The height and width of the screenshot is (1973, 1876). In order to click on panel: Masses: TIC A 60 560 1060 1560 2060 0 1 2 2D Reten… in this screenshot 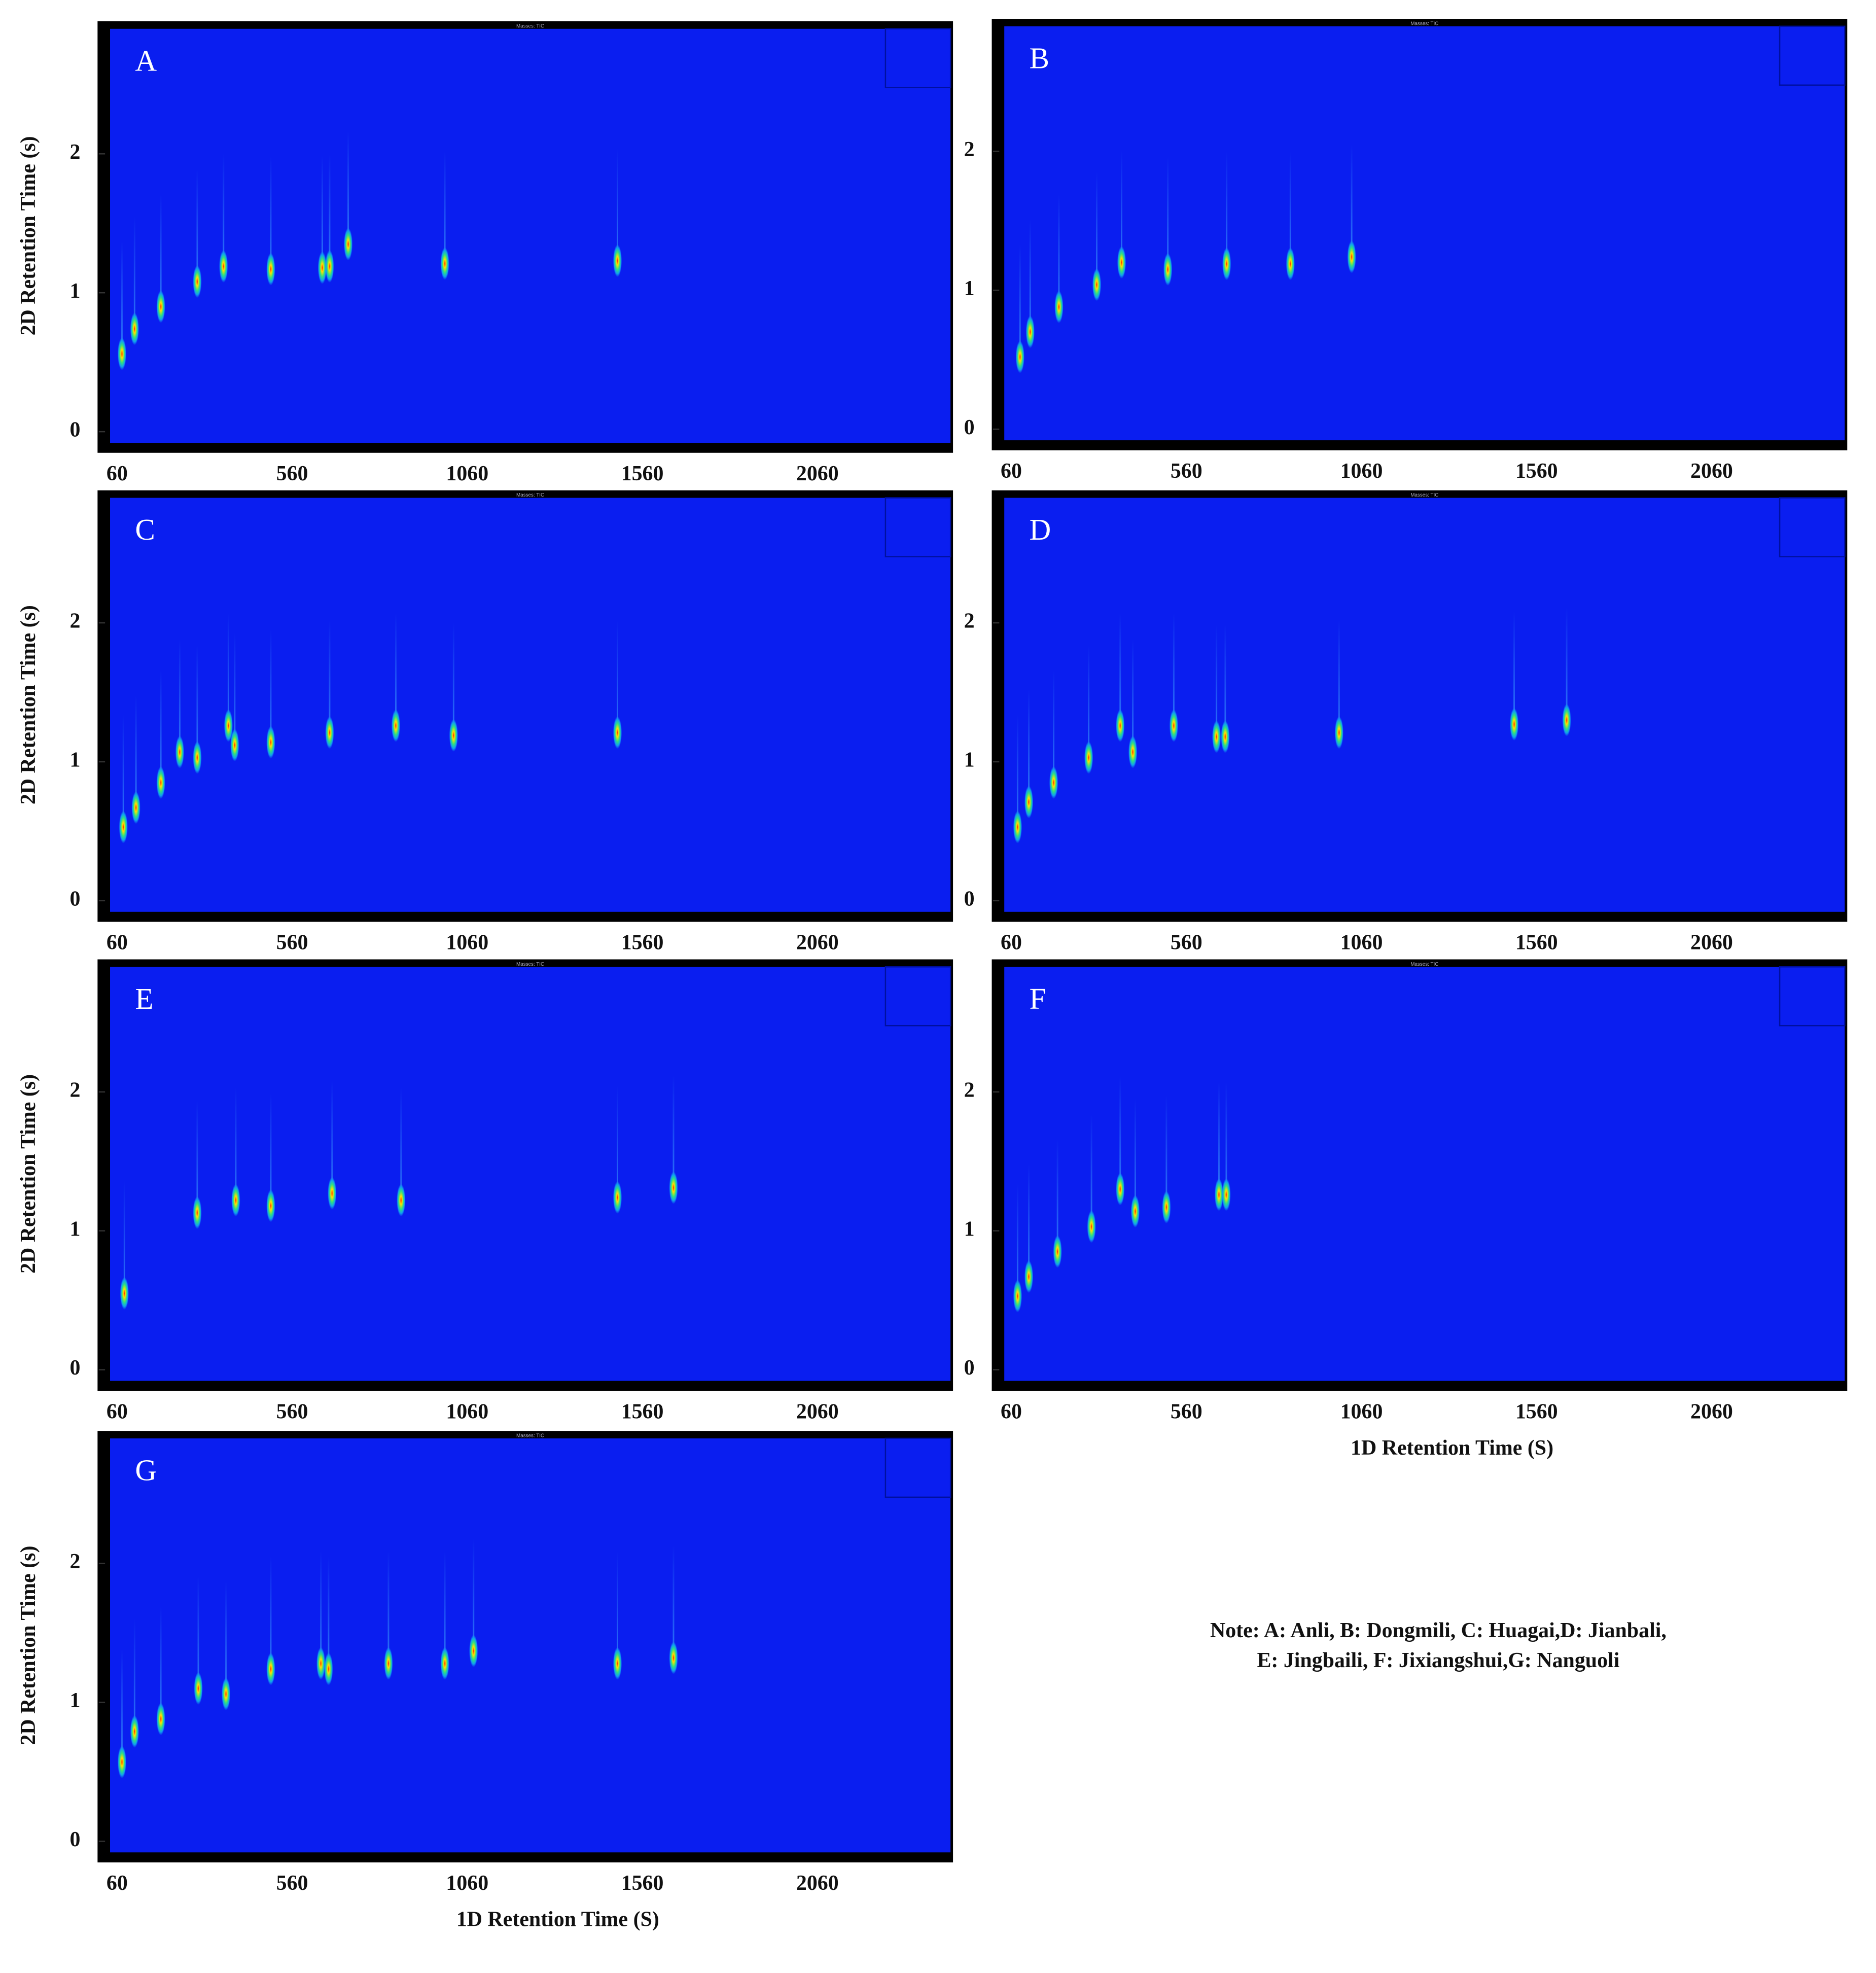, I will do `click(485, 253)`.